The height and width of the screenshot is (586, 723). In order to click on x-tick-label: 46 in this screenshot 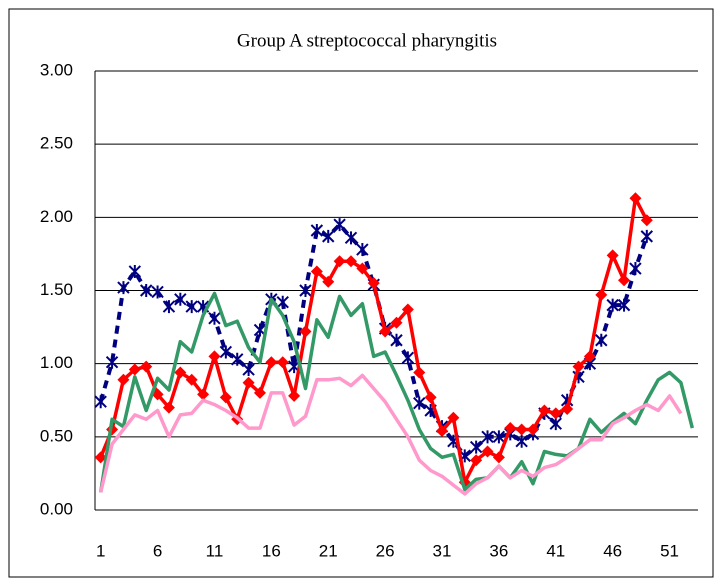, I will do `click(612, 550)`.